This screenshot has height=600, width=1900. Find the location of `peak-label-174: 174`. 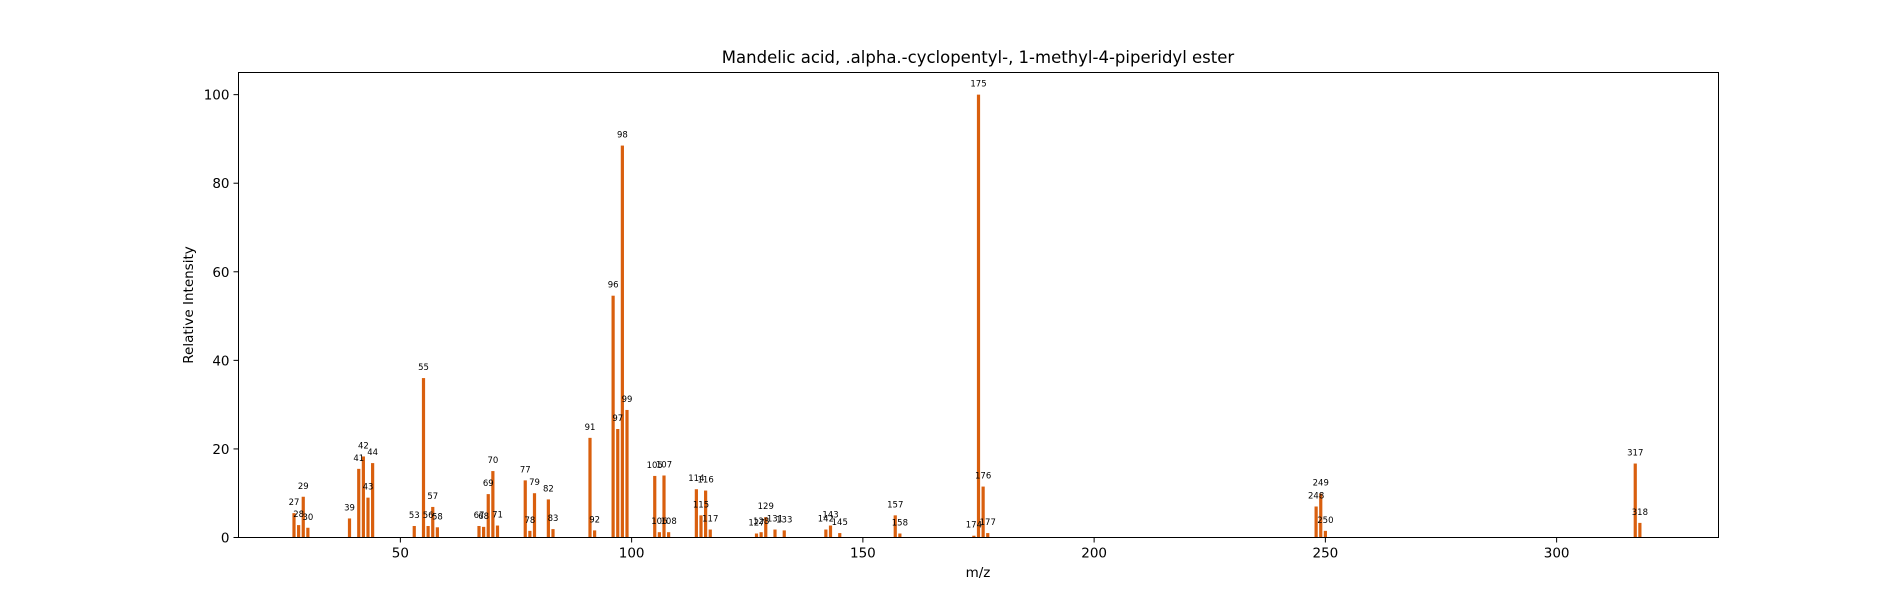

peak-label-174: 174 is located at coordinates (974, 526).